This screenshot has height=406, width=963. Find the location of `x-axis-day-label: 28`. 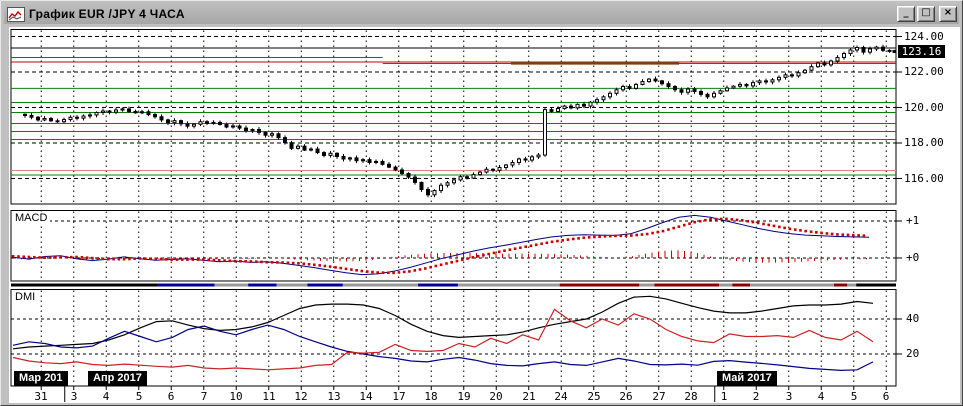

x-axis-day-label: 28 is located at coordinates (691, 396).